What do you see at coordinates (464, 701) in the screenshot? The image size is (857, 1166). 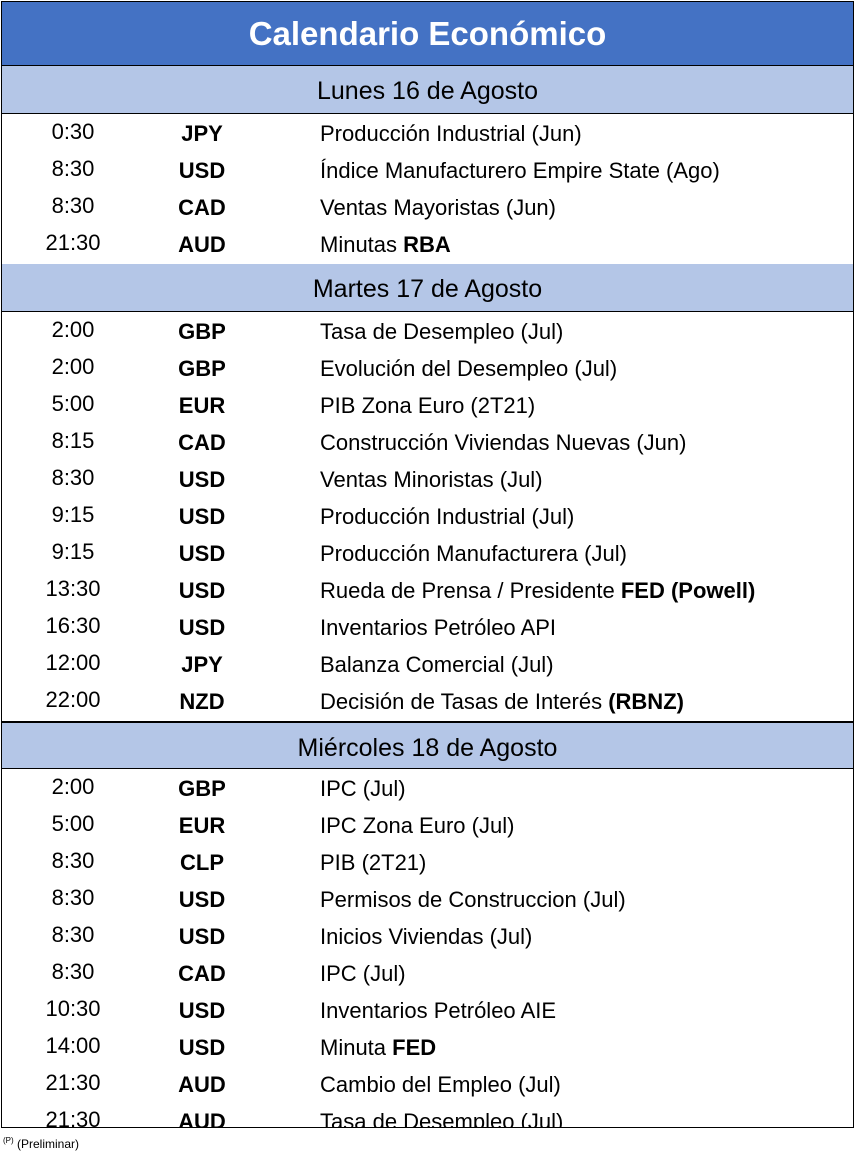 I see `event-text: Decisión de Tasas de Interés` at bounding box center [464, 701].